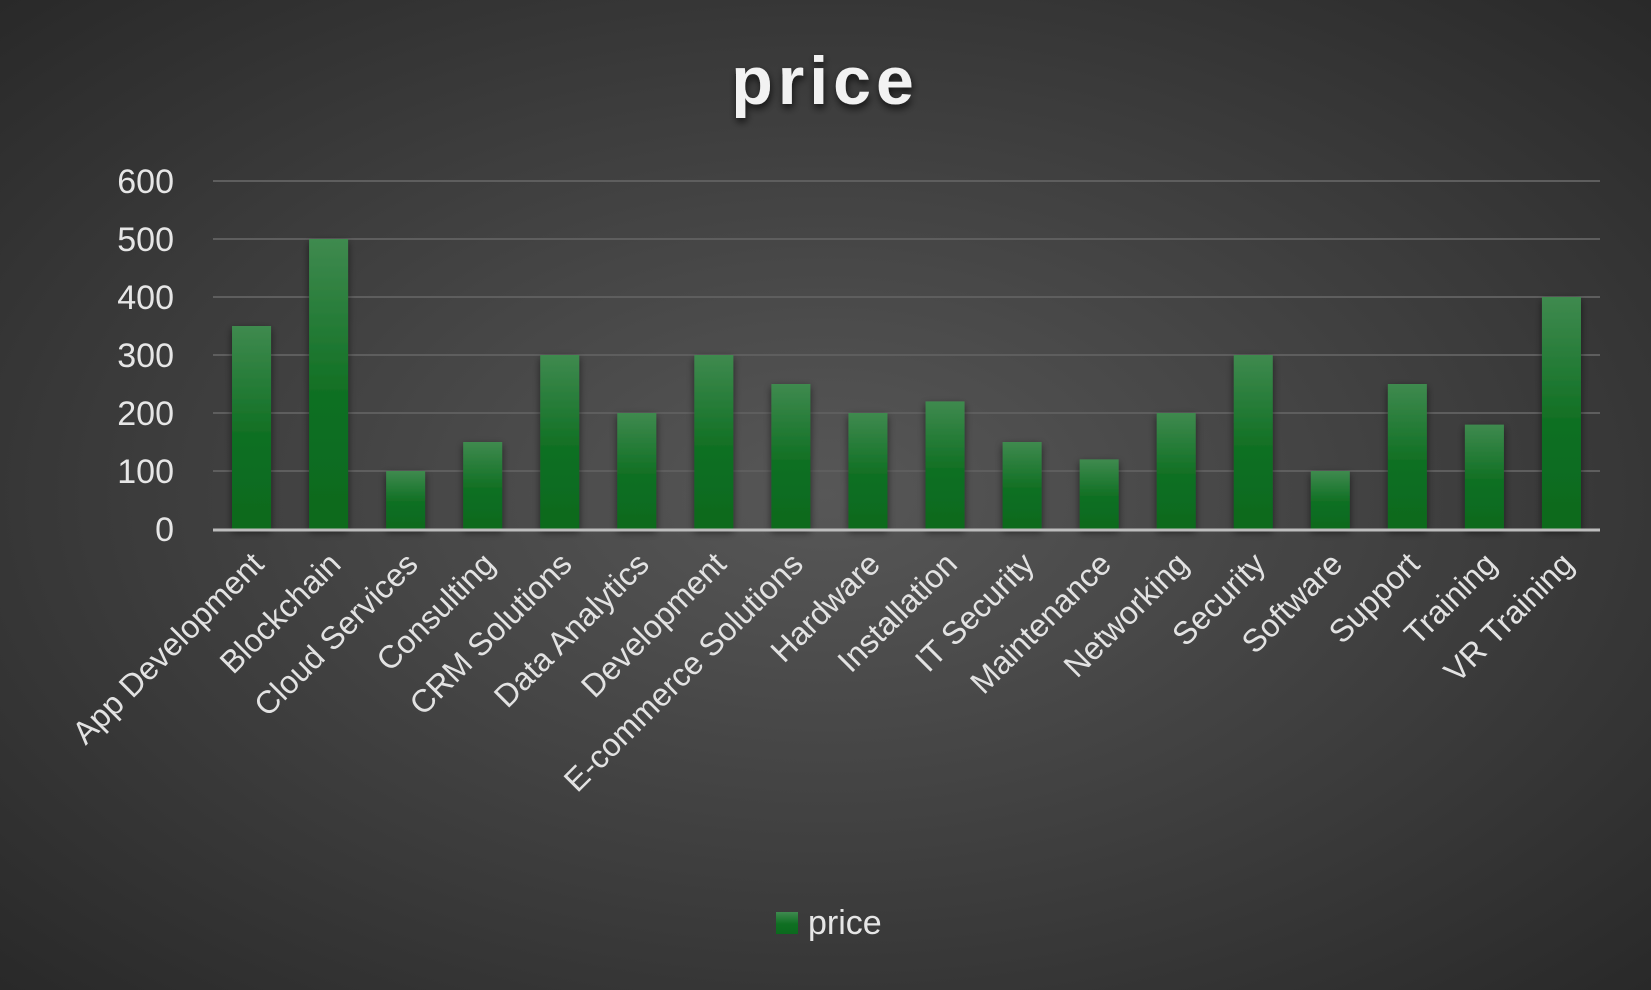 Image resolution: width=1651 pixels, height=990 pixels. I want to click on y-tick-label: 300, so click(145, 356).